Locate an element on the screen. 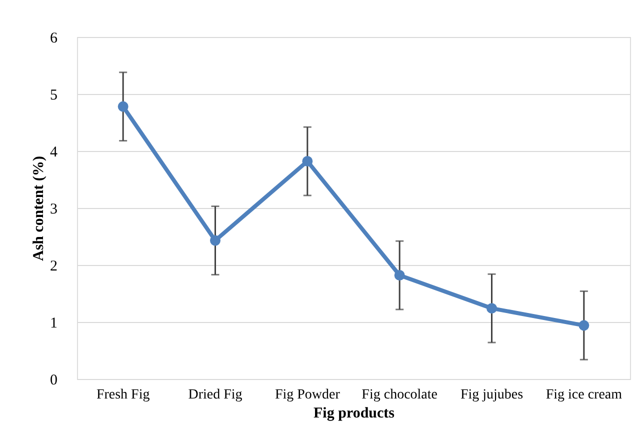 This screenshot has height=439, width=644. x-tick-label: Fig chocolate is located at coordinates (400, 395).